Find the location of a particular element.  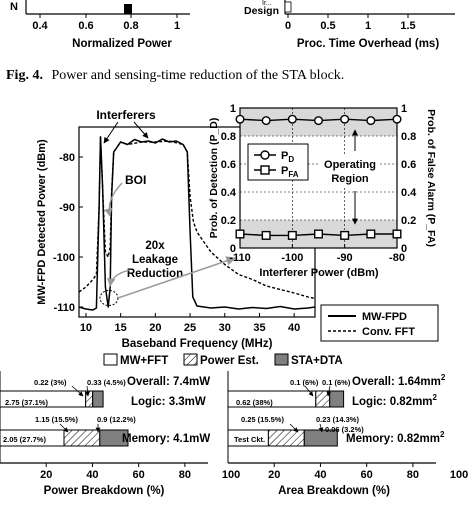

power-logic-powerest-annot: 0.22 (3%) is located at coordinates (50, 382).